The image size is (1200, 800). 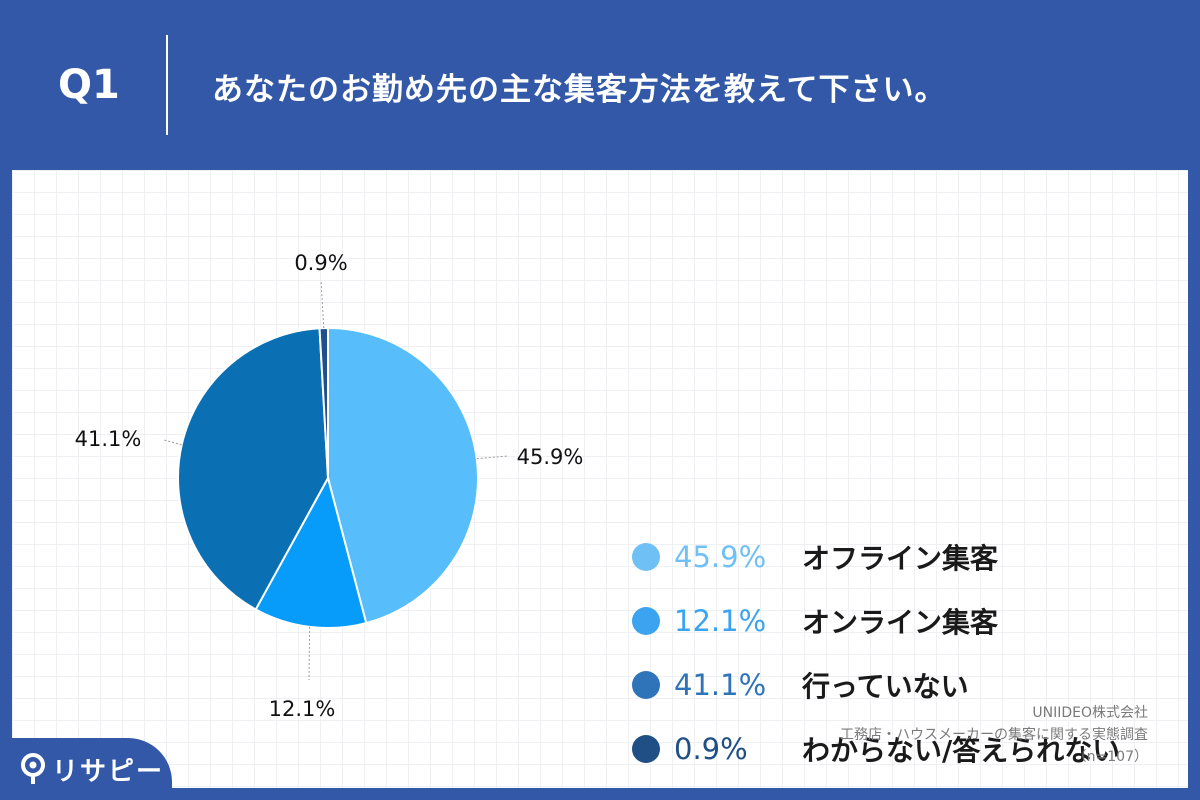 What do you see at coordinates (89, 85) in the screenshot?
I see `question-number: Q1` at bounding box center [89, 85].